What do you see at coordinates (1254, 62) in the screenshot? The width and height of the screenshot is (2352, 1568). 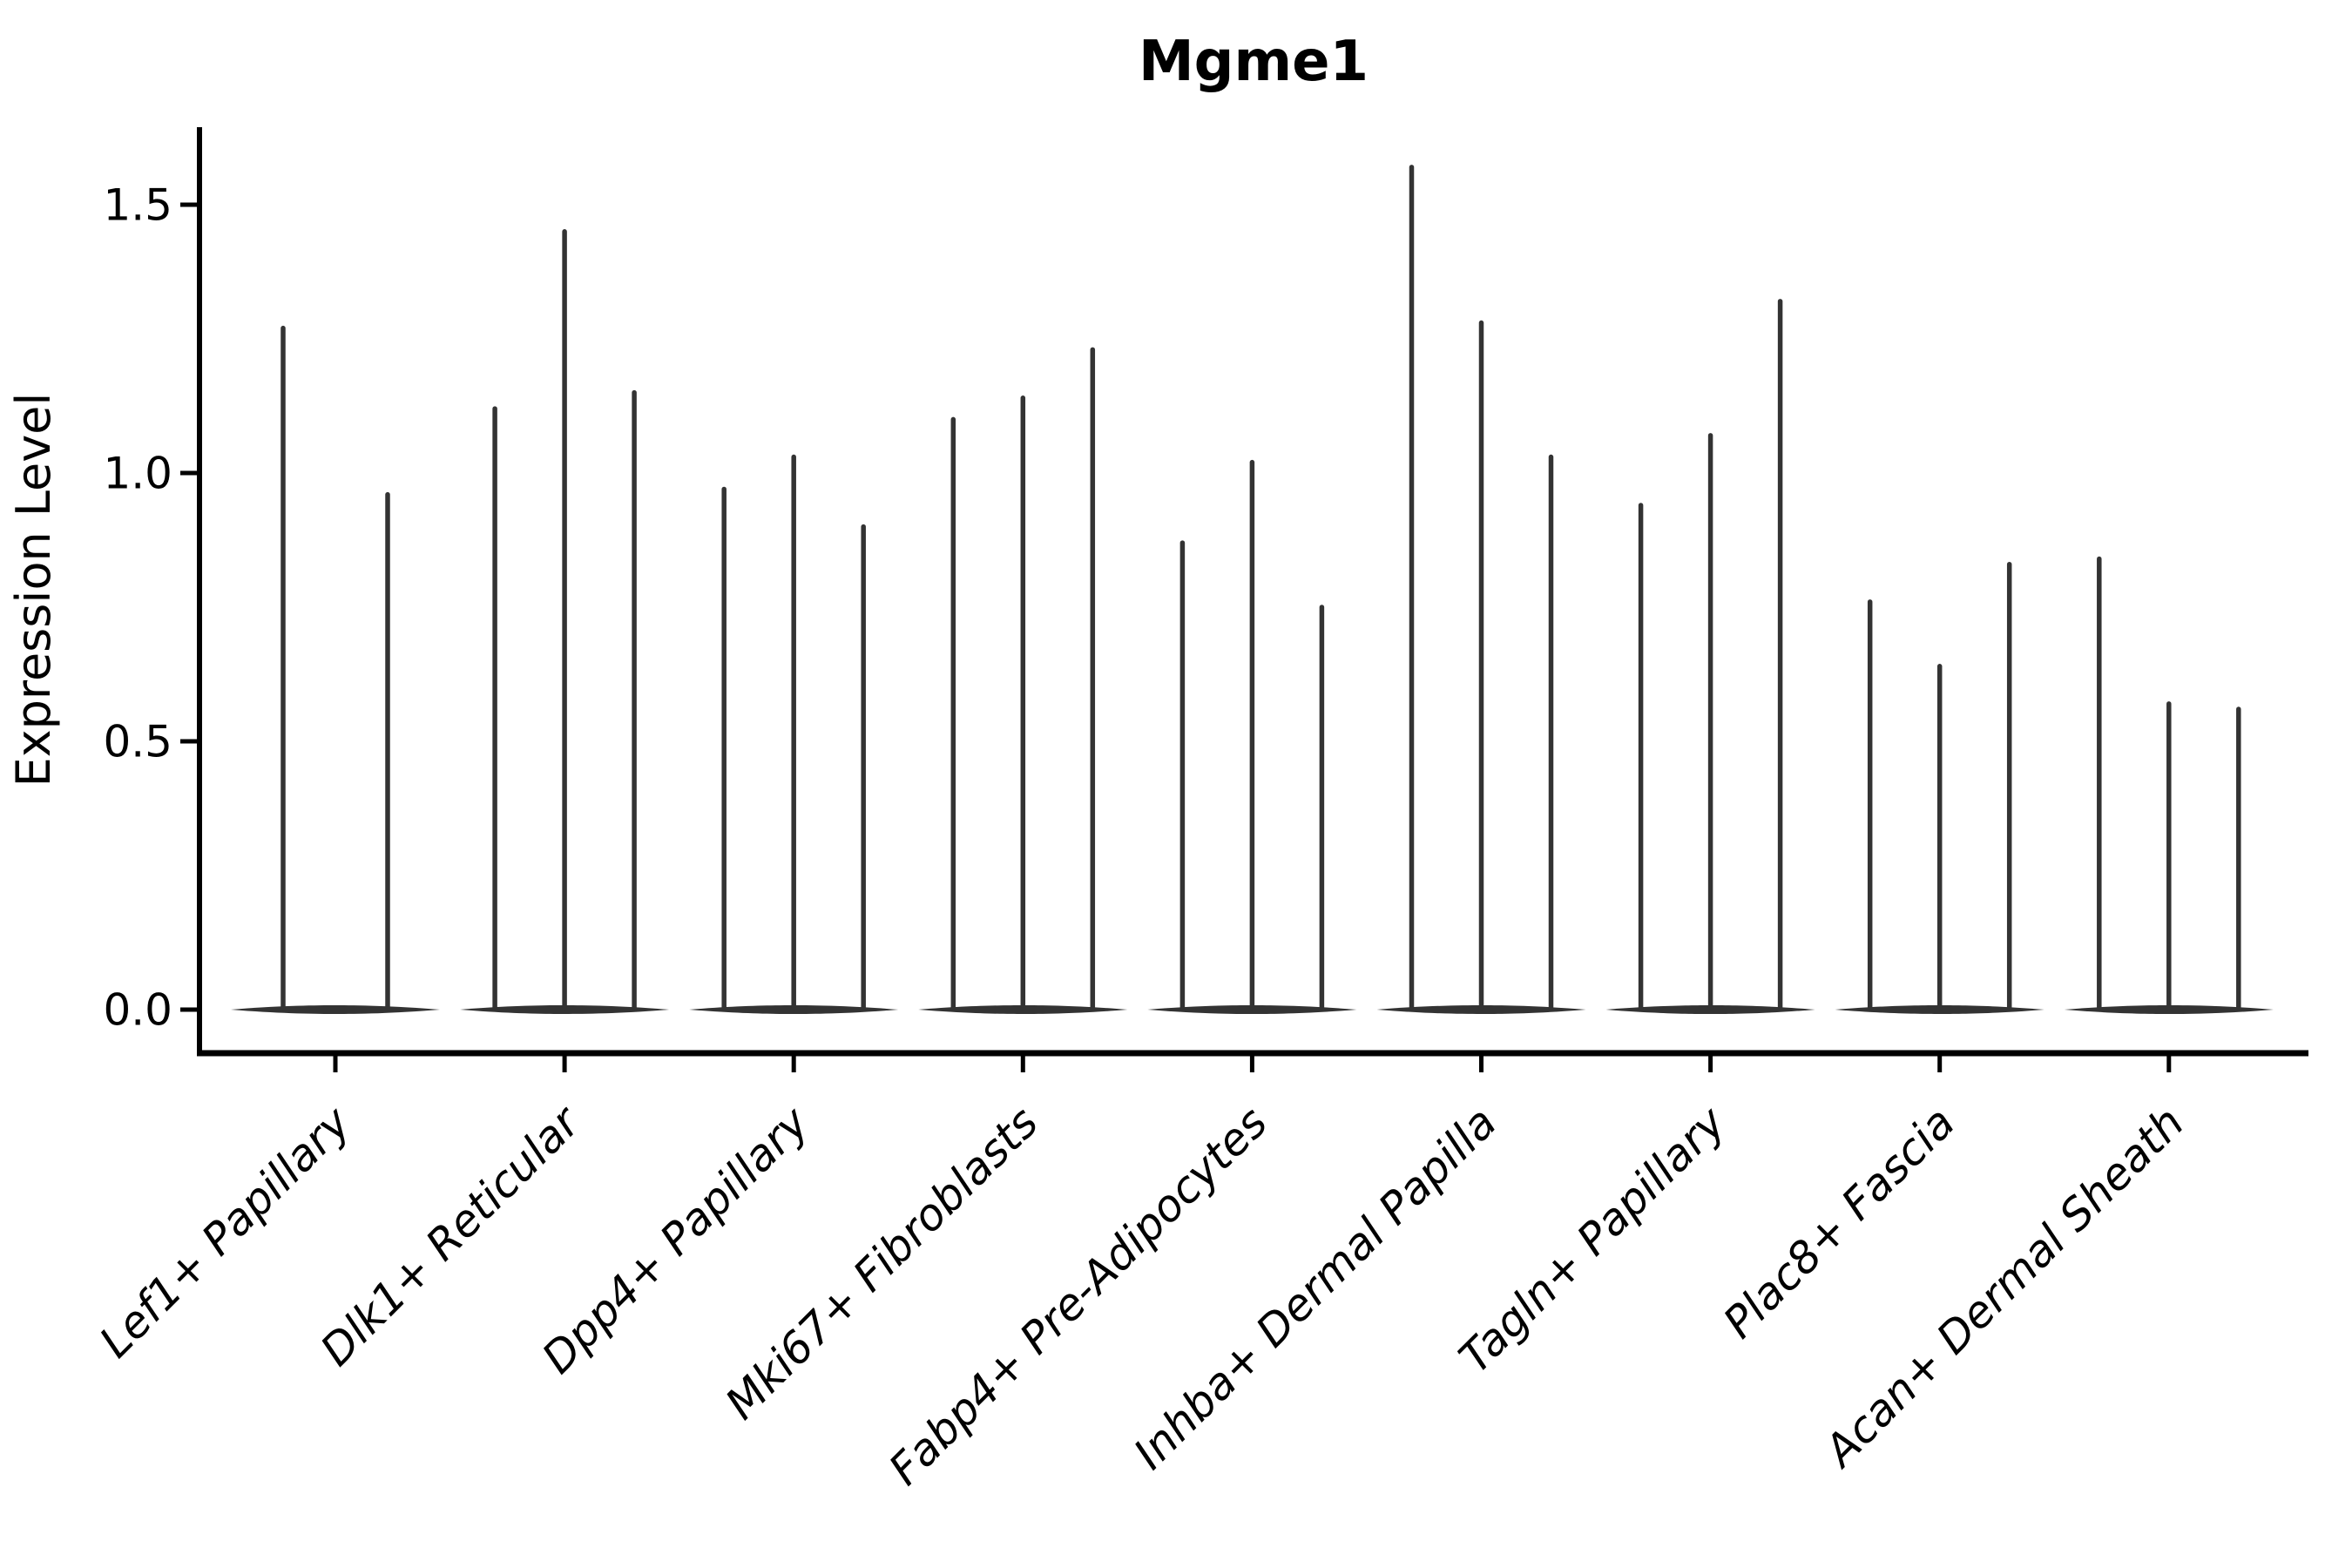 I see `chart-title: Mgme1` at bounding box center [1254, 62].